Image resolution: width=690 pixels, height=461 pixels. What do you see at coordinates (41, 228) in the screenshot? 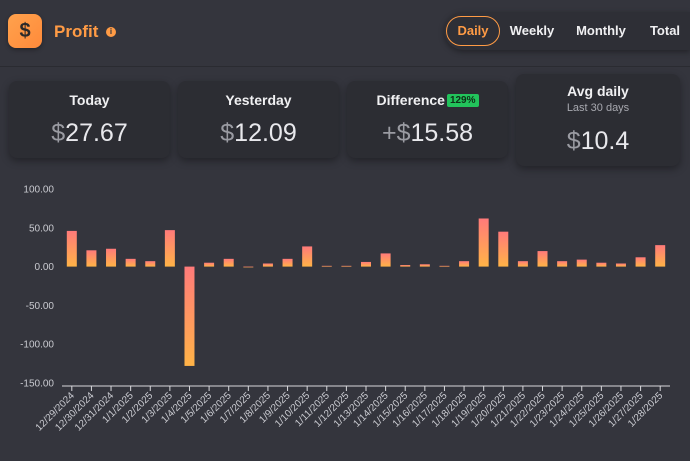
I see `y-tick-label: 50.00` at bounding box center [41, 228].